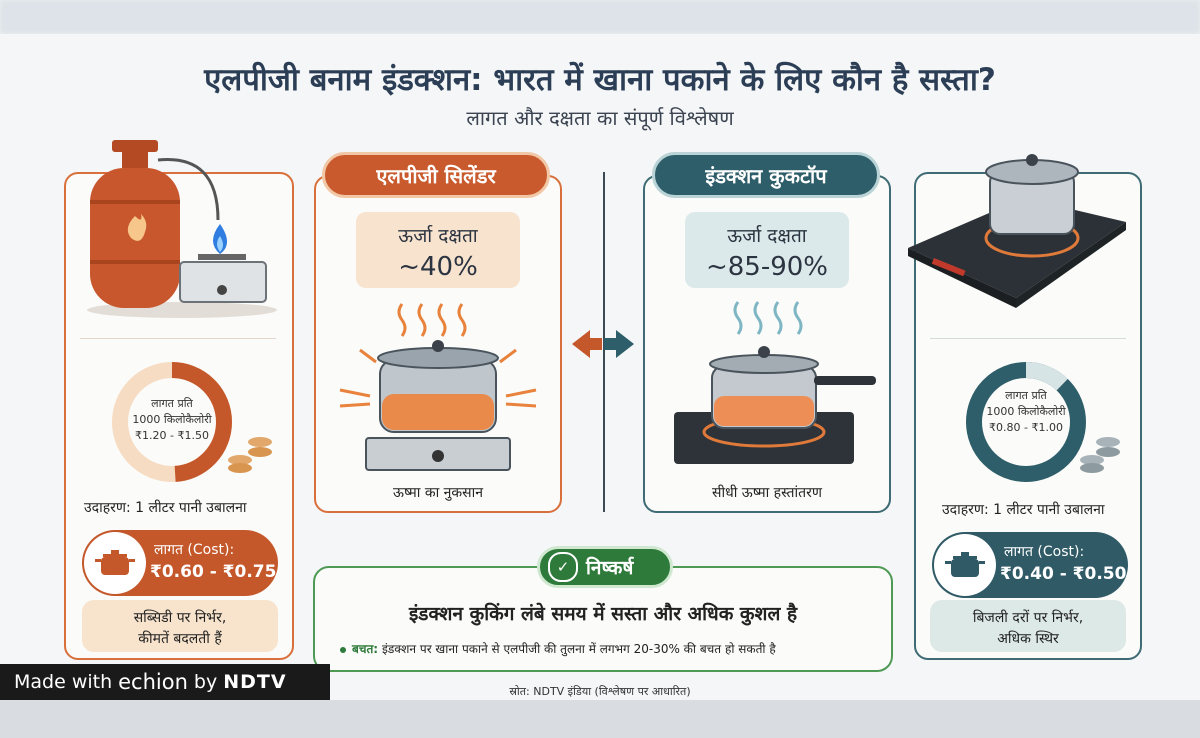 This screenshot has width=1200, height=738. What do you see at coordinates (605, 567) in the screenshot?
I see `conclusion-badge: ✓ निष्कर्ष` at bounding box center [605, 567].